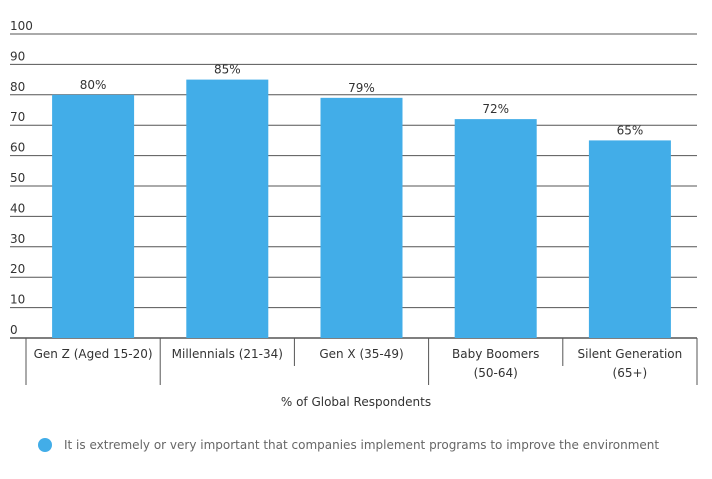 The width and height of the screenshot is (712, 479). I want to click on y-tick-label: 90, so click(17, 56).